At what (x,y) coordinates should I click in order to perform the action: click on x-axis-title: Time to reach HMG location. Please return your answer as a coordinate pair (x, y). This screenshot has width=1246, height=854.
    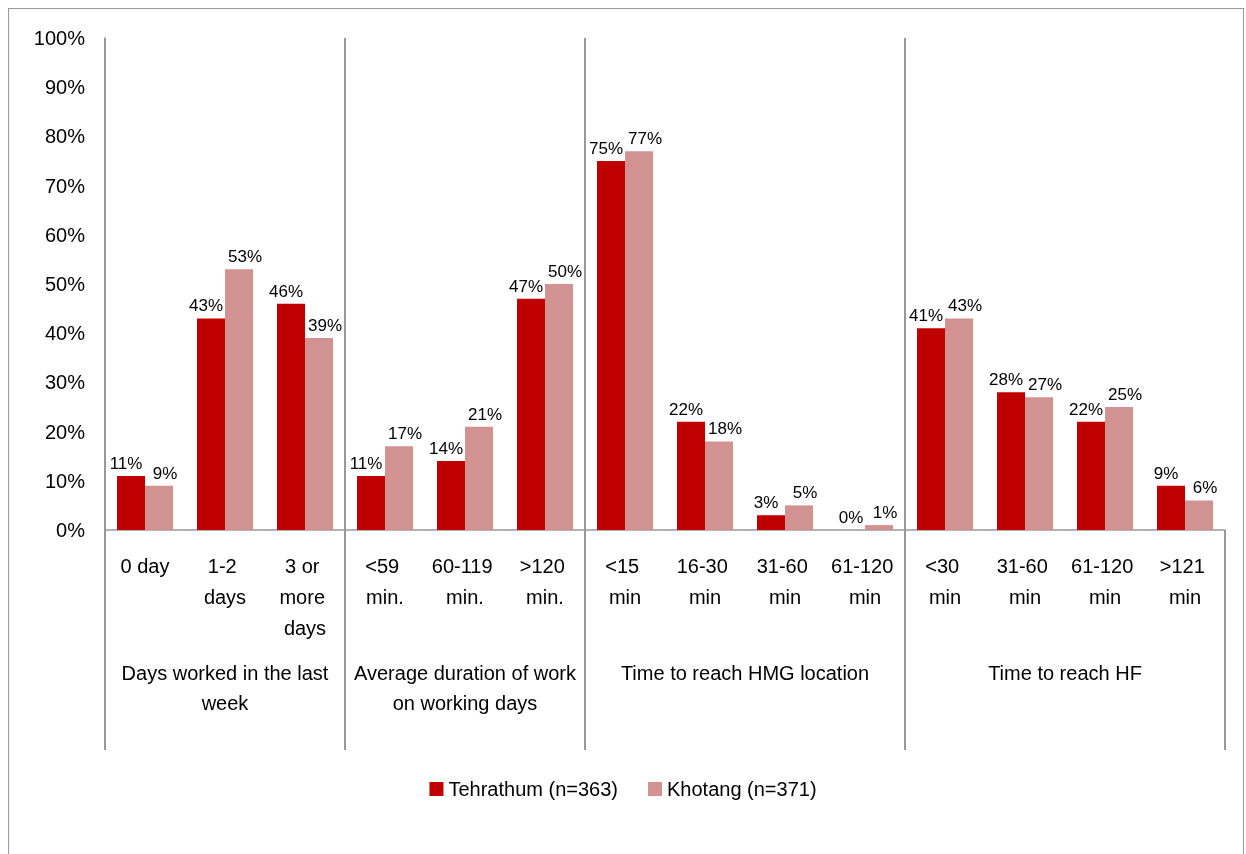
    Looking at the image, I should click on (745, 673).